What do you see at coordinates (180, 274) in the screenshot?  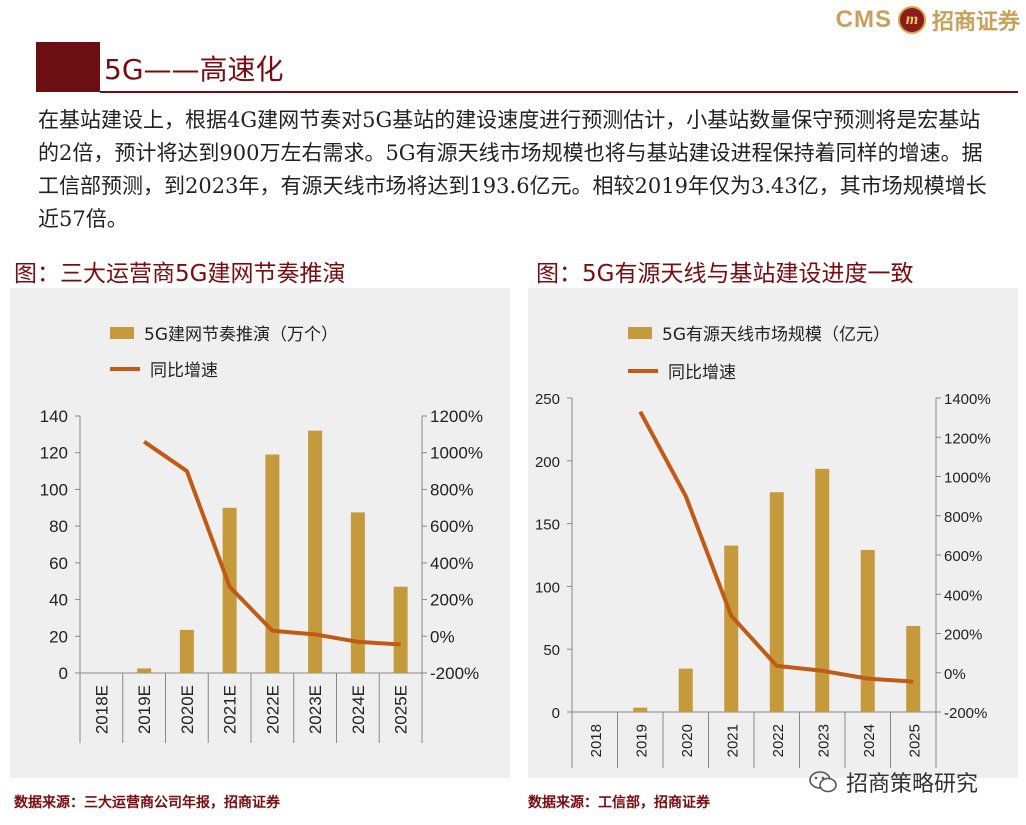 I see `chart-title-left: 图：三大运营商5G建网节奏推演` at bounding box center [180, 274].